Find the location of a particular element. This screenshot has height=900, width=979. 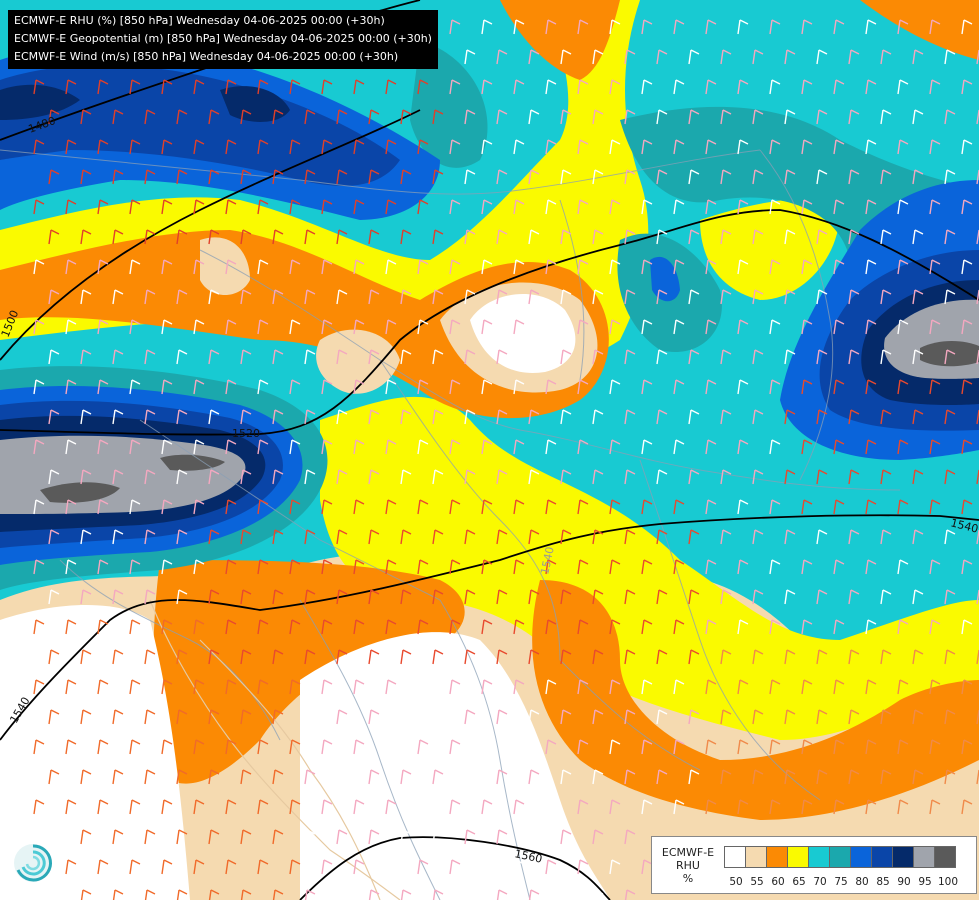

geopotential-contour is located at coordinates (210, 235).